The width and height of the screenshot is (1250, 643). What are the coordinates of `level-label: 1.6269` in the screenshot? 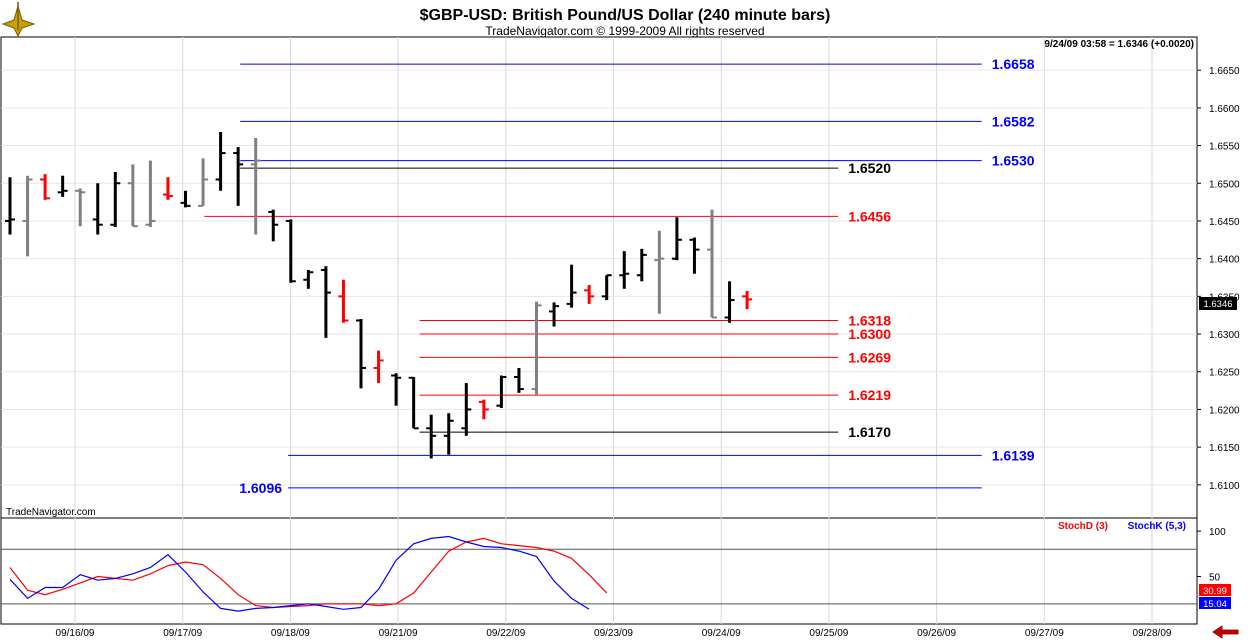 It's located at (869, 357).